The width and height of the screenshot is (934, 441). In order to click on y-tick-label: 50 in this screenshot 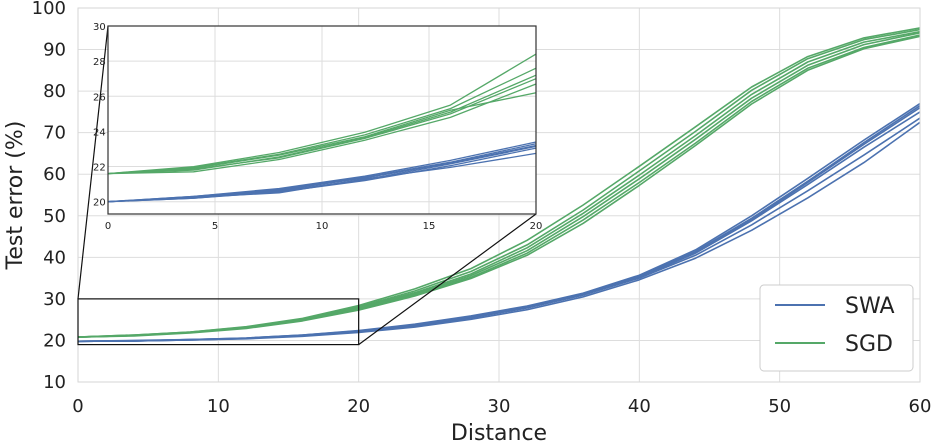, I will do `click(54, 216)`.